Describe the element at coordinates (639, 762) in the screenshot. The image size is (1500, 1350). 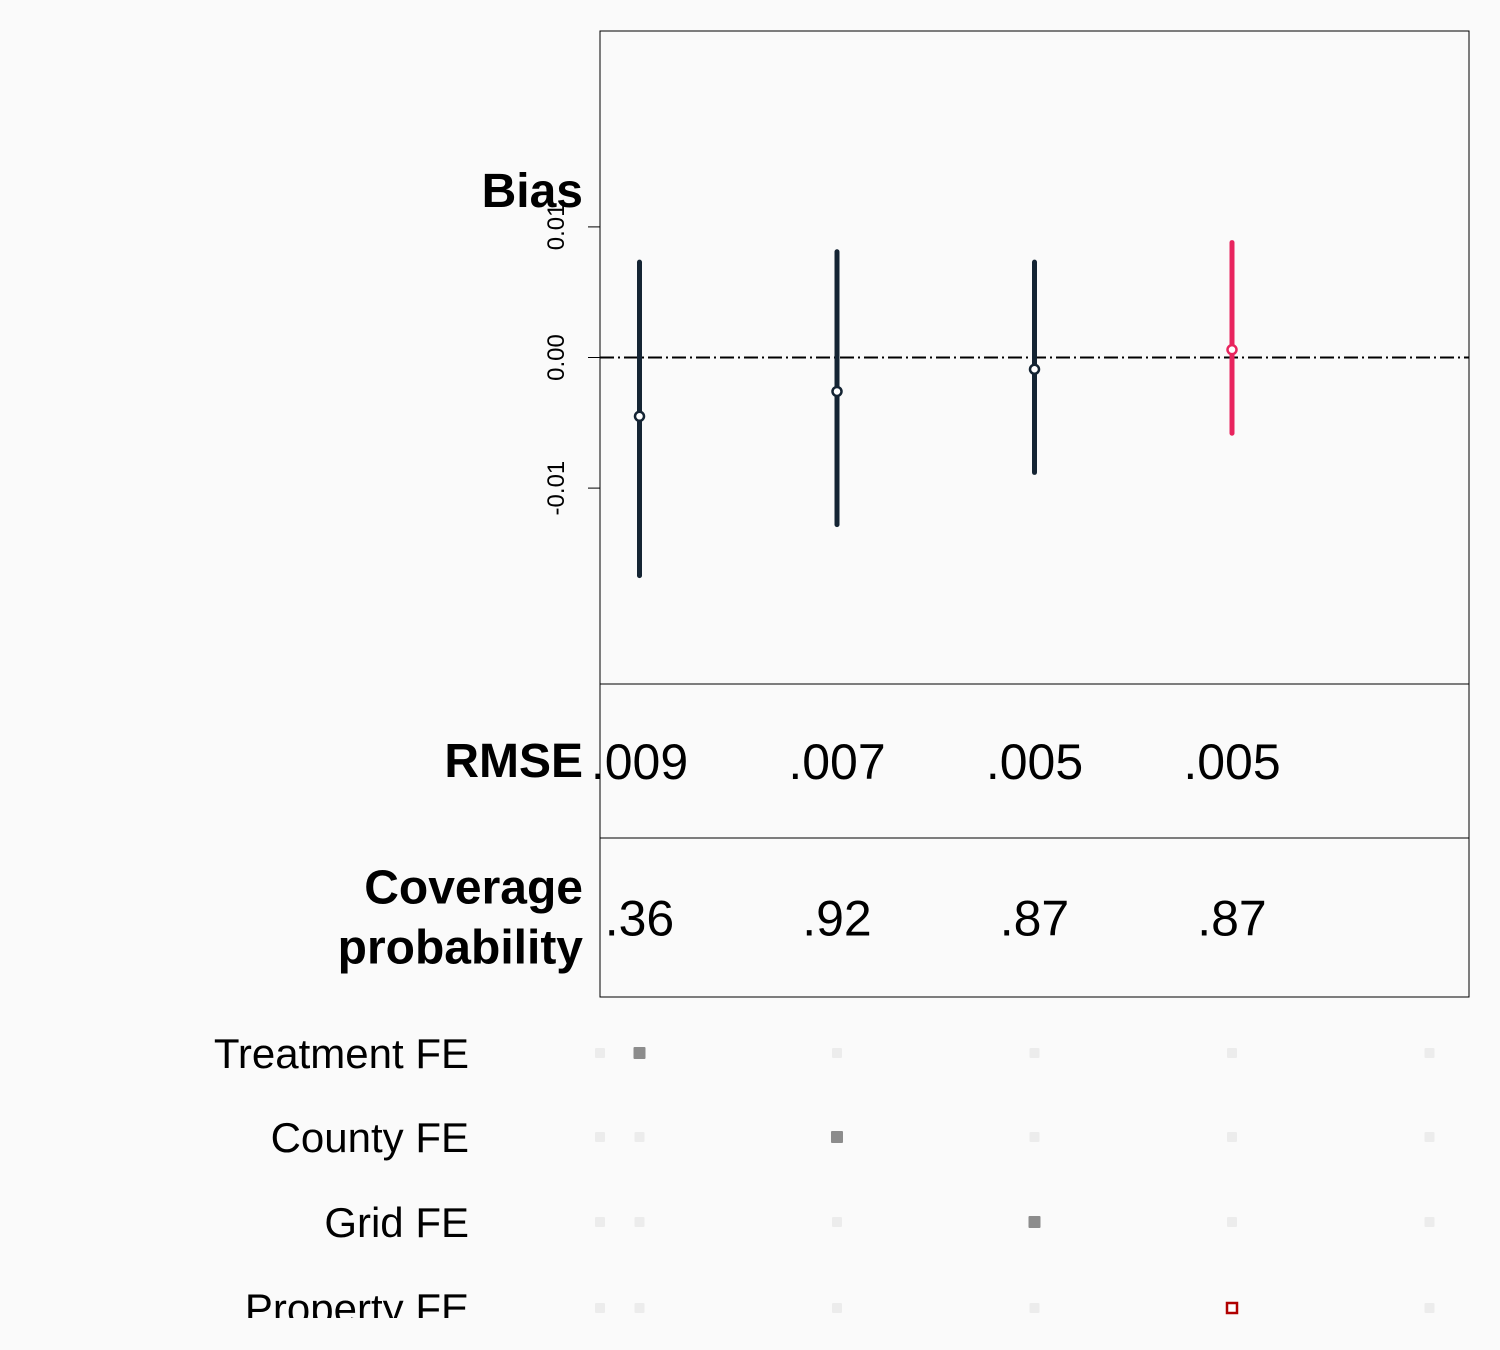
I see `metric-value: .009` at that location.